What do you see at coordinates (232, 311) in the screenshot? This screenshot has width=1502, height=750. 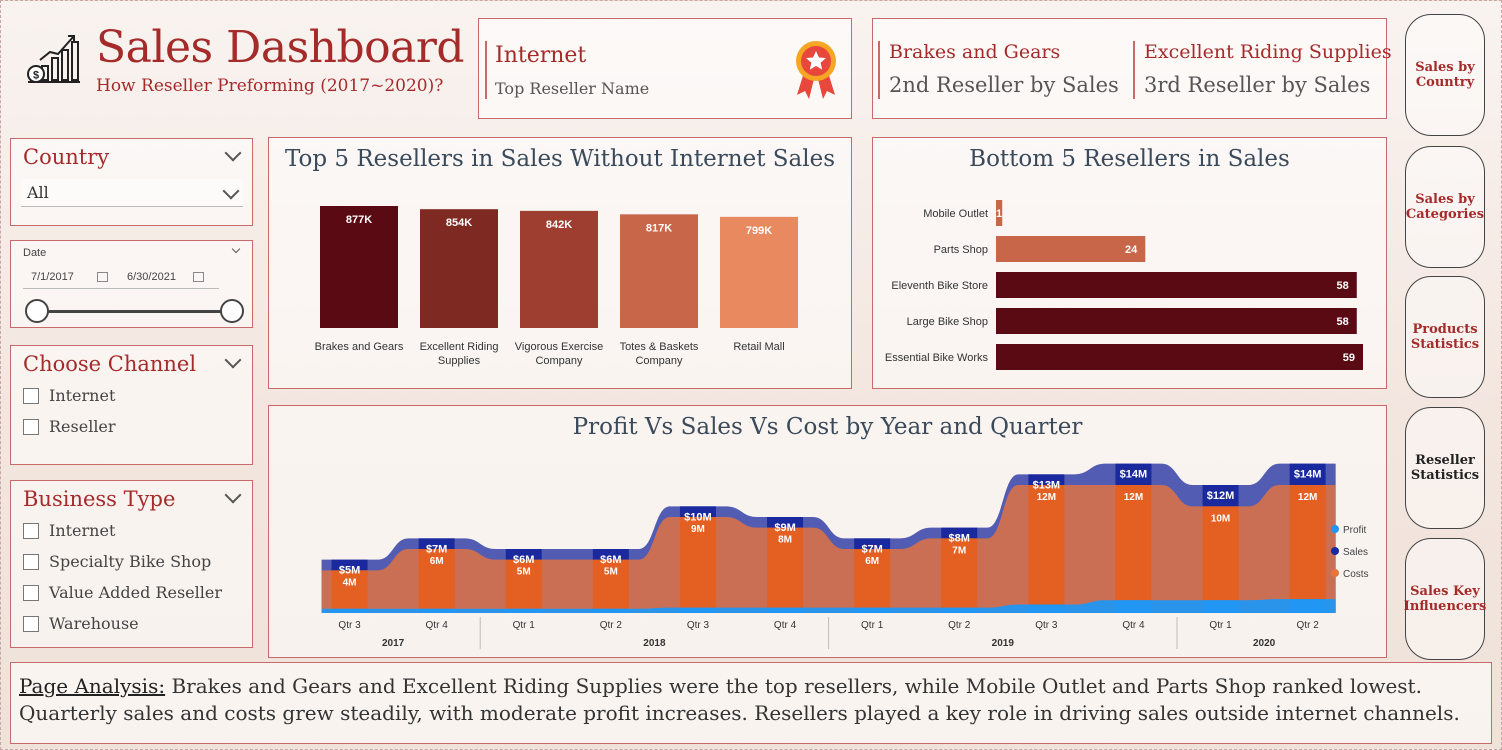 I see `date-range-slider-end-handle` at bounding box center [232, 311].